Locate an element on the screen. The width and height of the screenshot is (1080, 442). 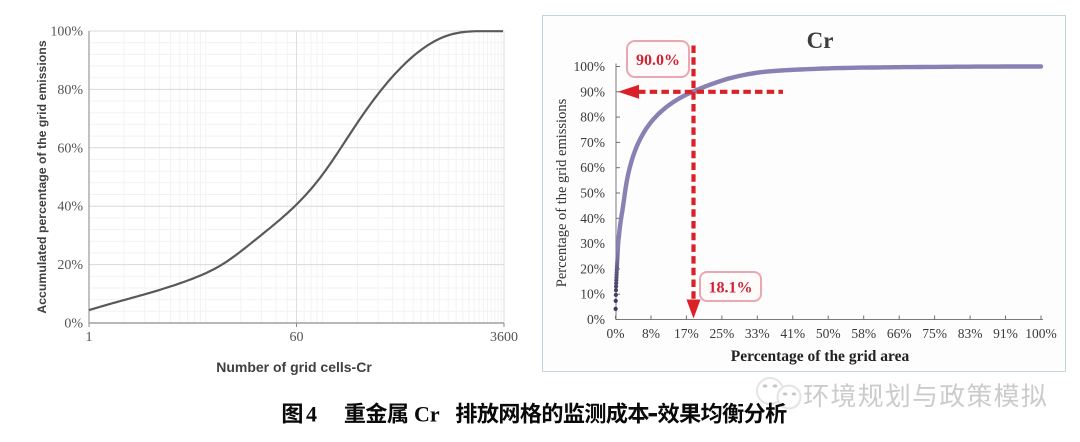
svg-text: 90% is located at coordinates (592, 91).